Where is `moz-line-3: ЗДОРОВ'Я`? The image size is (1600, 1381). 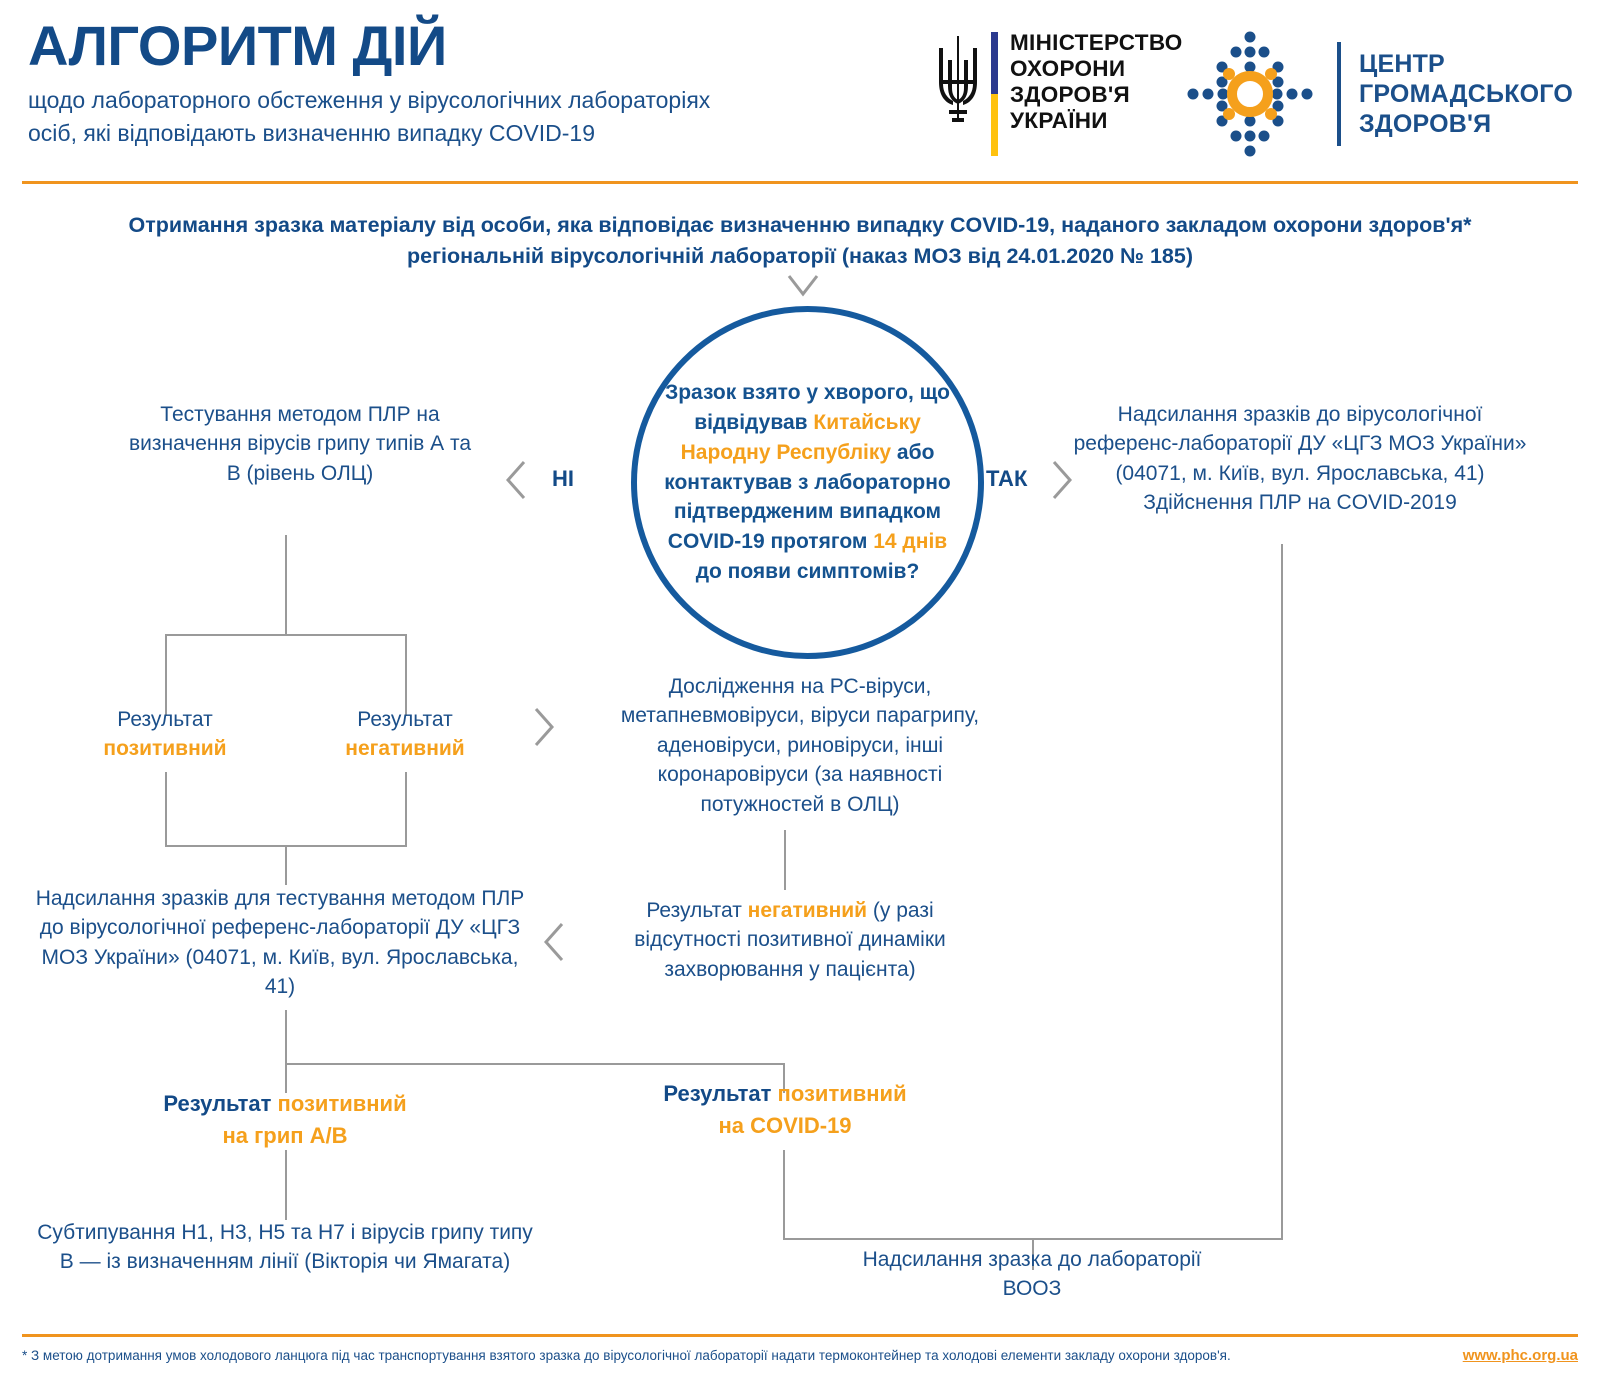
moz-line-3: ЗДОРОВ'Я is located at coordinates (1070, 95).